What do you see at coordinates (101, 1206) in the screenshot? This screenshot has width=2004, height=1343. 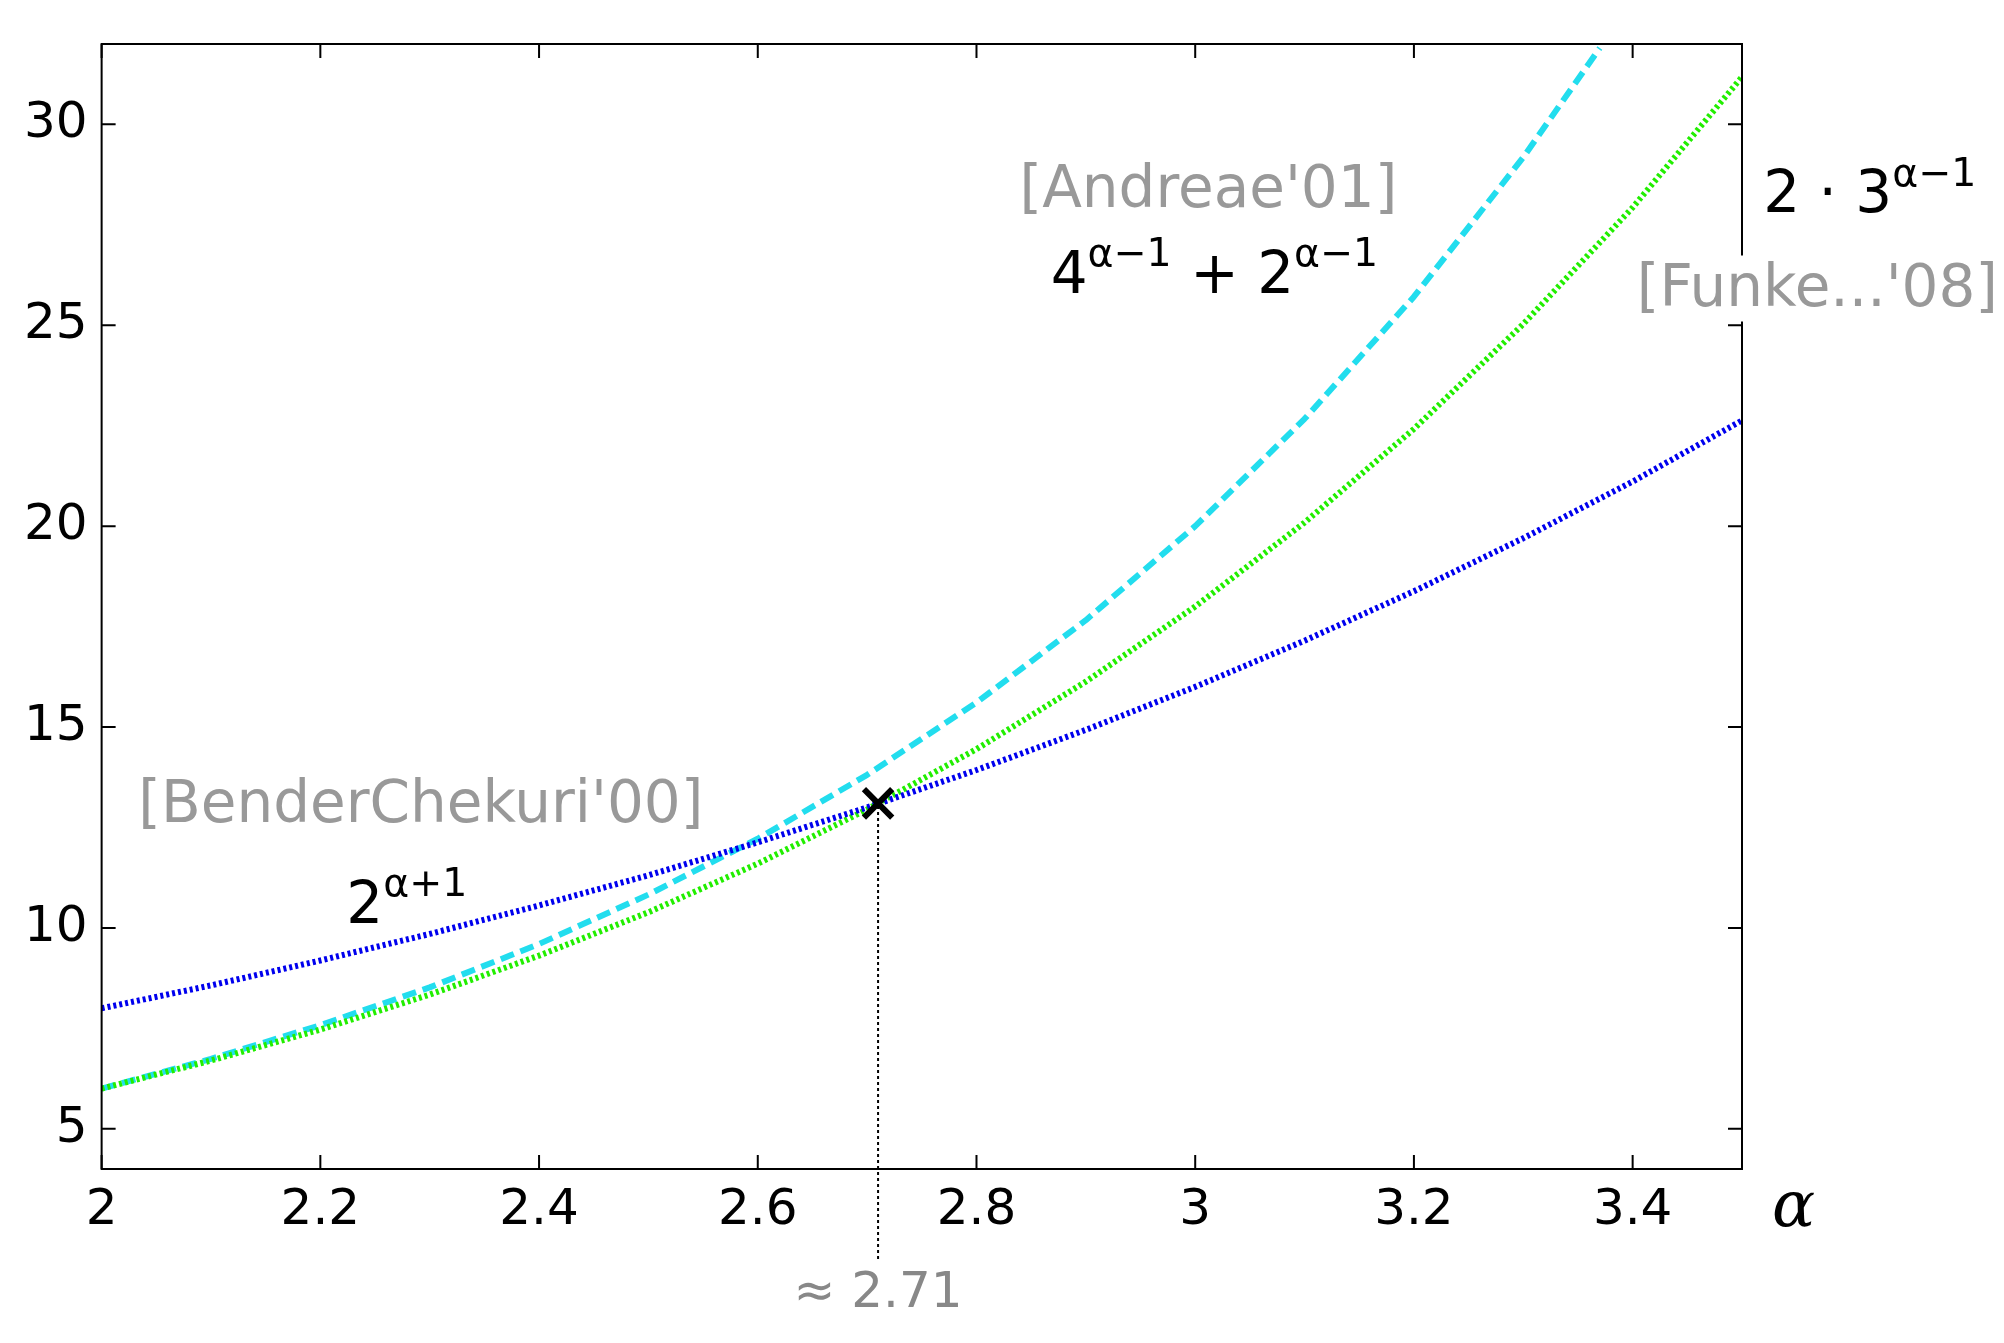 I see `x-tick-label: 2` at bounding box center [101, 1206].